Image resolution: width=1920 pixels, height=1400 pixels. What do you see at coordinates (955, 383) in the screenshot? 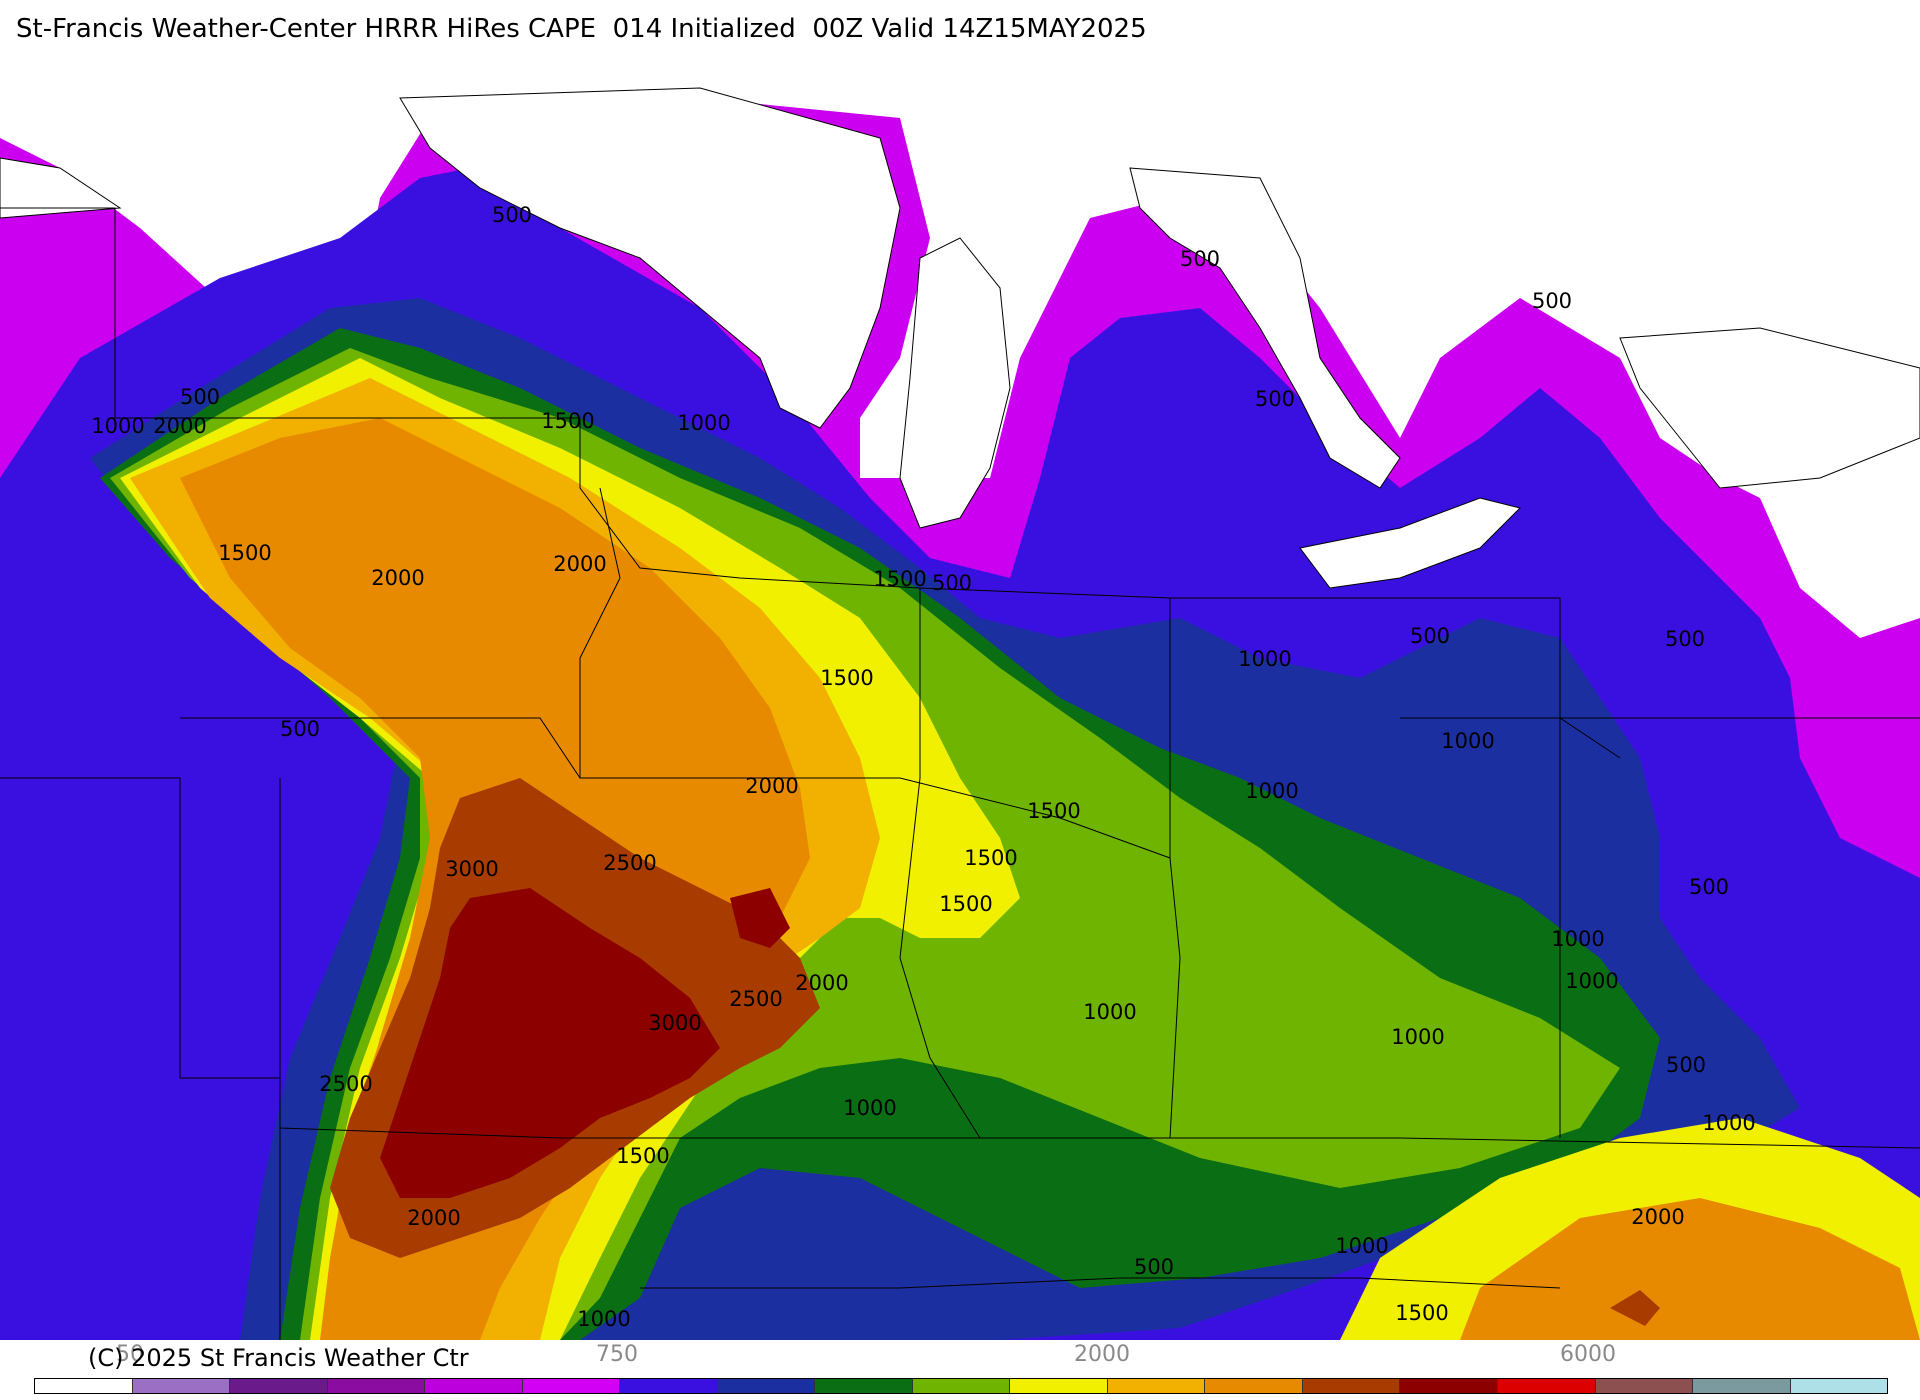
I see `lake-michigan` at bounding box center [955, 383].